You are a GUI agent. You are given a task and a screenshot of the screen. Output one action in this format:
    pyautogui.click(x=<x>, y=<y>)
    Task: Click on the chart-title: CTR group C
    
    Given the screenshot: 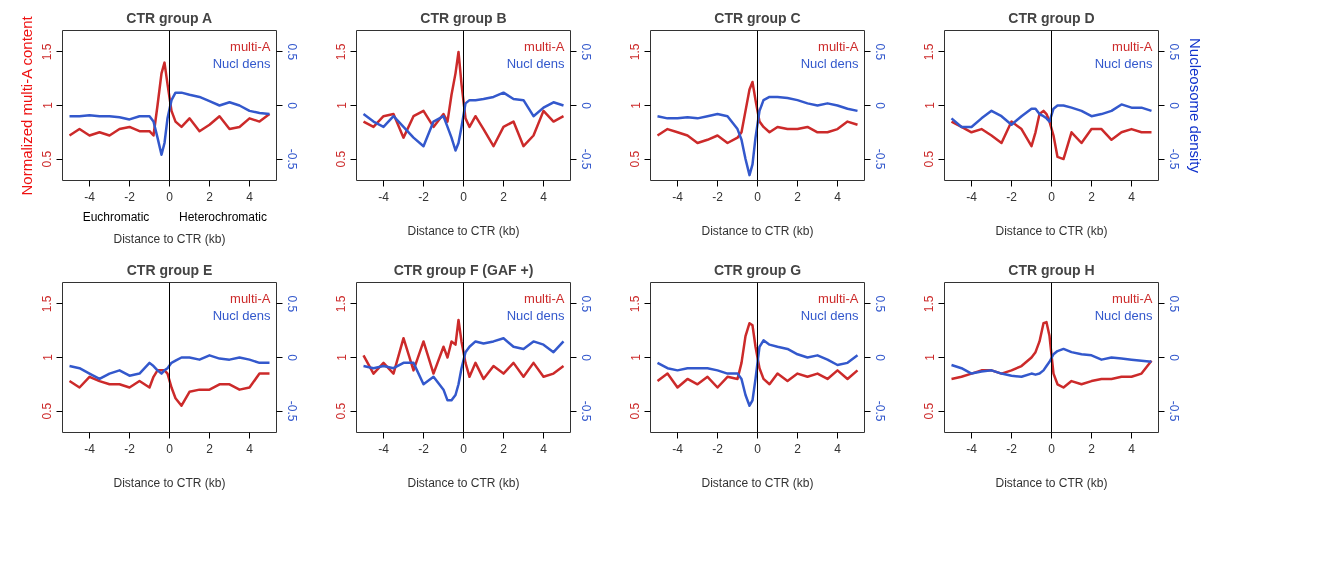 What is the action you would take?
    pyautogui.click(x=757, y=17)
    